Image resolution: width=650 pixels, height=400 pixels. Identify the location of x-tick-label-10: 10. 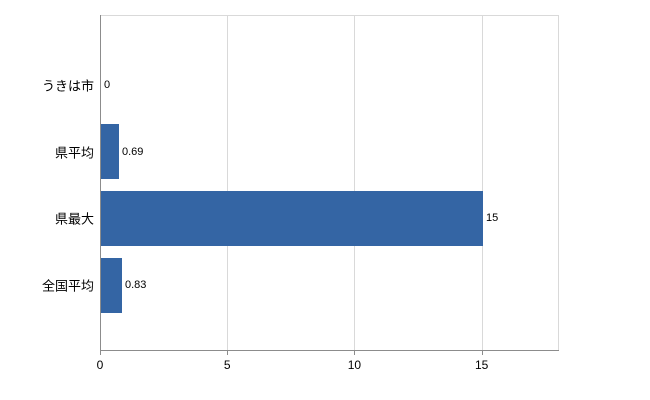
(354, 365).